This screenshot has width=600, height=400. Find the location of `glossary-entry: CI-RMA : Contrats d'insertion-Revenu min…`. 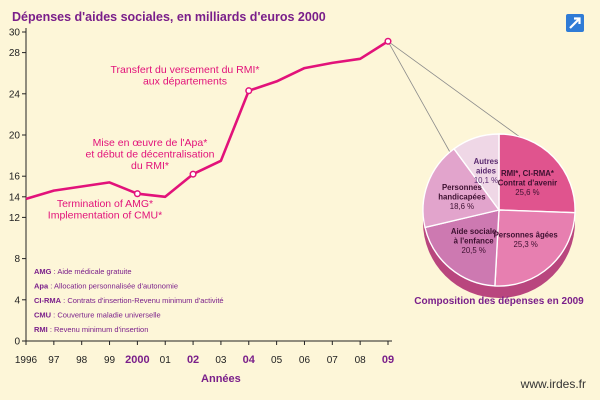

glossary-entry: CI-RMA : Contrats d'insertion-Revenu min… is located at coordinates (129, 300).